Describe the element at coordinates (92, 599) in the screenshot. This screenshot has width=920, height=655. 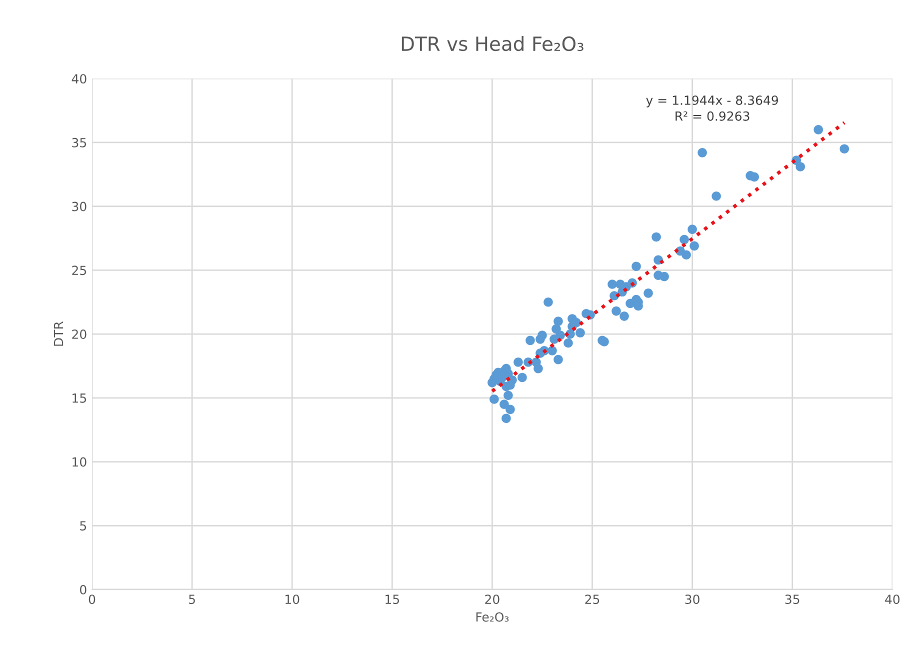
I see `x-tick-label: 0` at that location.